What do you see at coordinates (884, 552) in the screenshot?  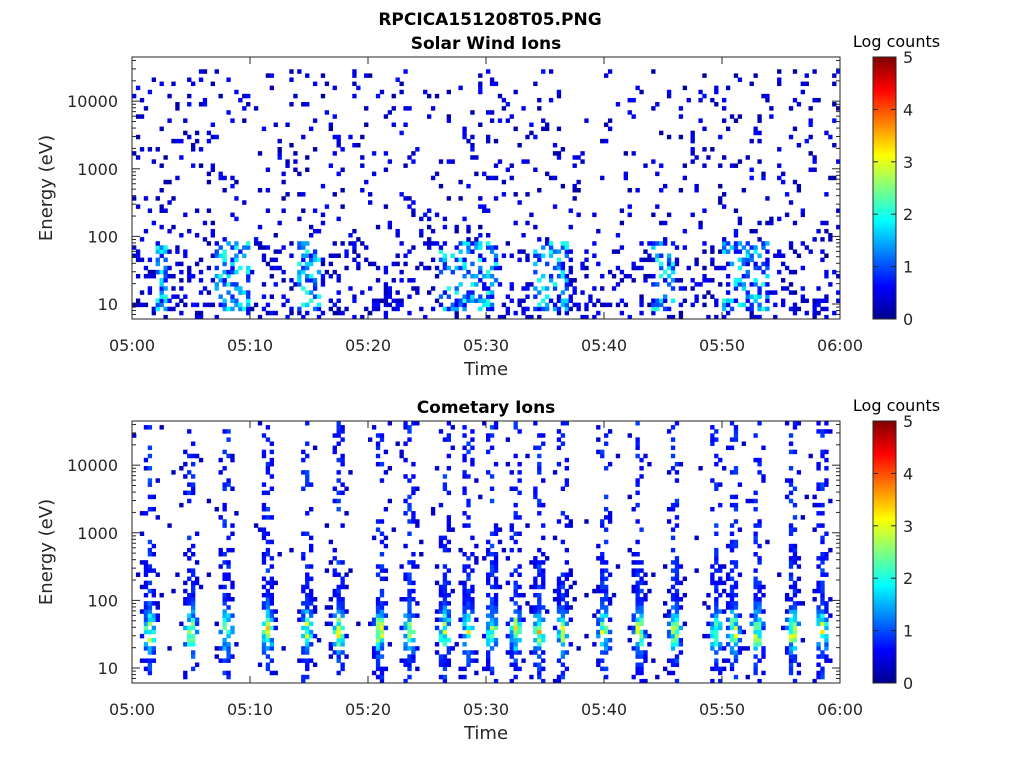 I see `colorbar-gradient` at bounding box center [884, 552].